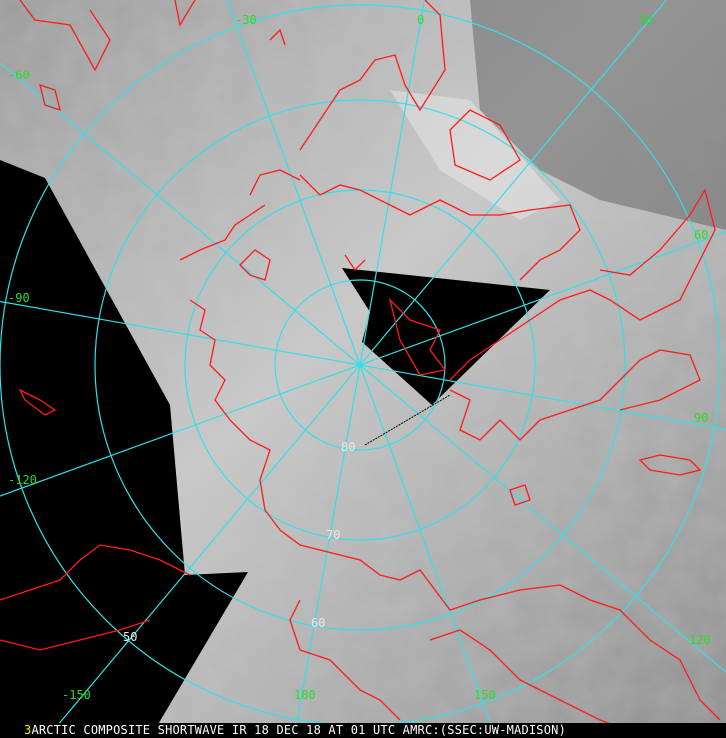  What do you see at coordinates (407, 420) in the screenshot?
I see `swath-edge` at bounding box center [407, 420].